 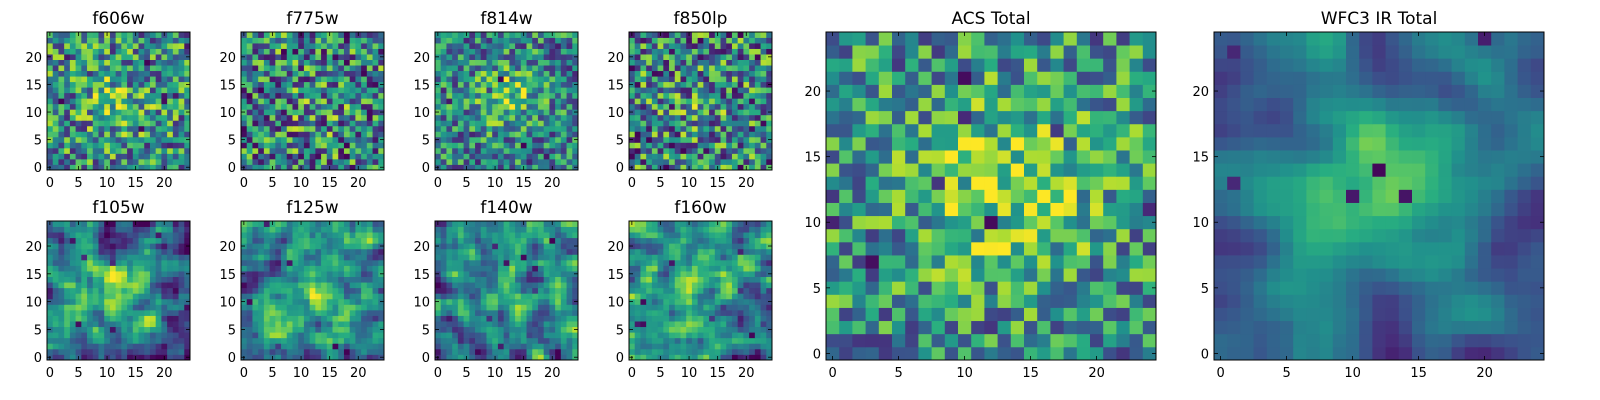 I want to click on x-tick-label: 5, so click(x=78, y=373).